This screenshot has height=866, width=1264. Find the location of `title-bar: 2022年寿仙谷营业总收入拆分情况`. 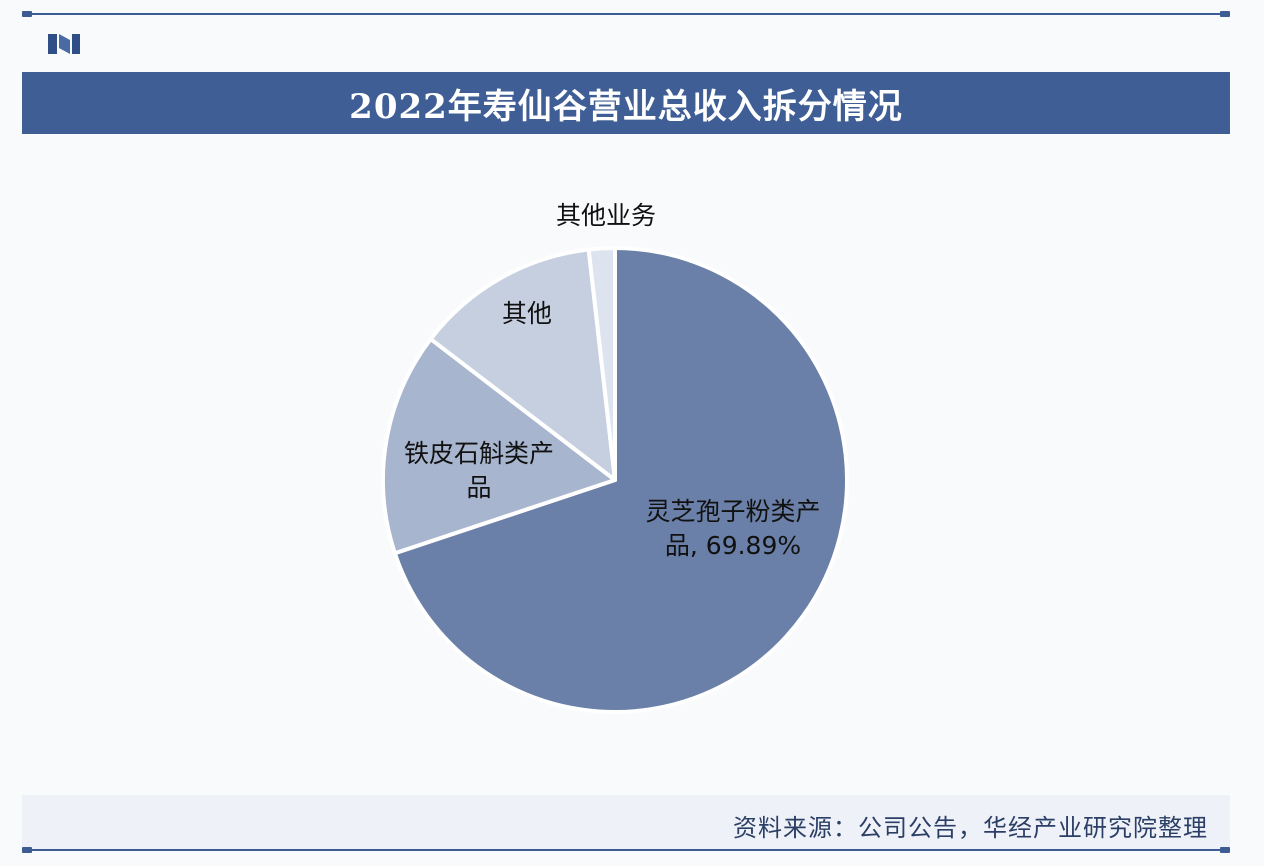

title-bar: 2022年寿仙谷营业总收入拆分情况 is located at coordinates (626, 103).